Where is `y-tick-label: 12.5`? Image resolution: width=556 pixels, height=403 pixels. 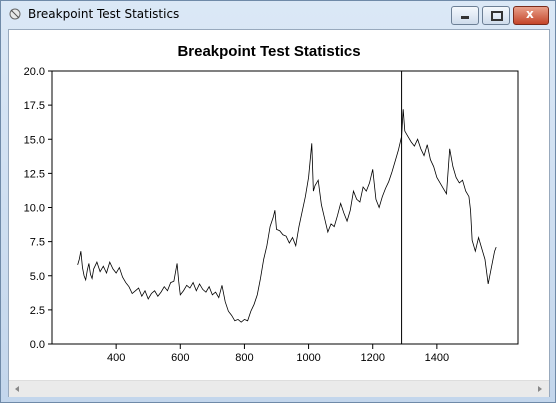
y-tick-label: 12.5 is located at coordinates (34, 174).